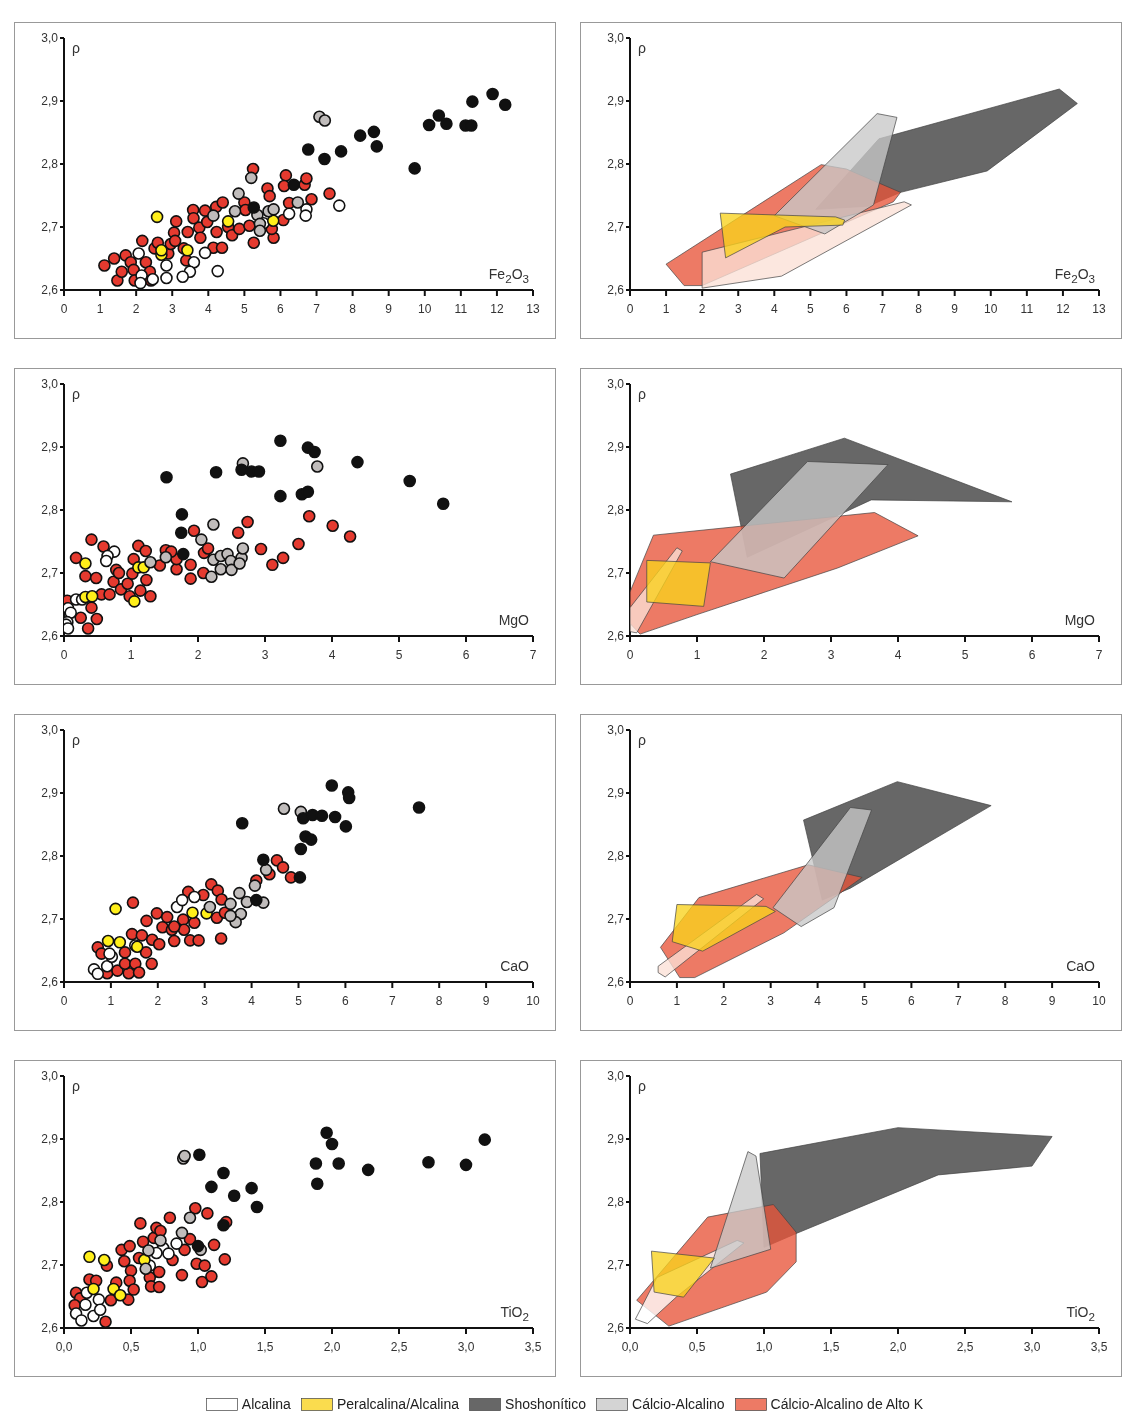 This screenshot has height=1412, width=1129. What do you see at coordinates (697, 1346) in the screenshot?
I see `x-tick-label: 0,5` at bounding box center [697, 1346].